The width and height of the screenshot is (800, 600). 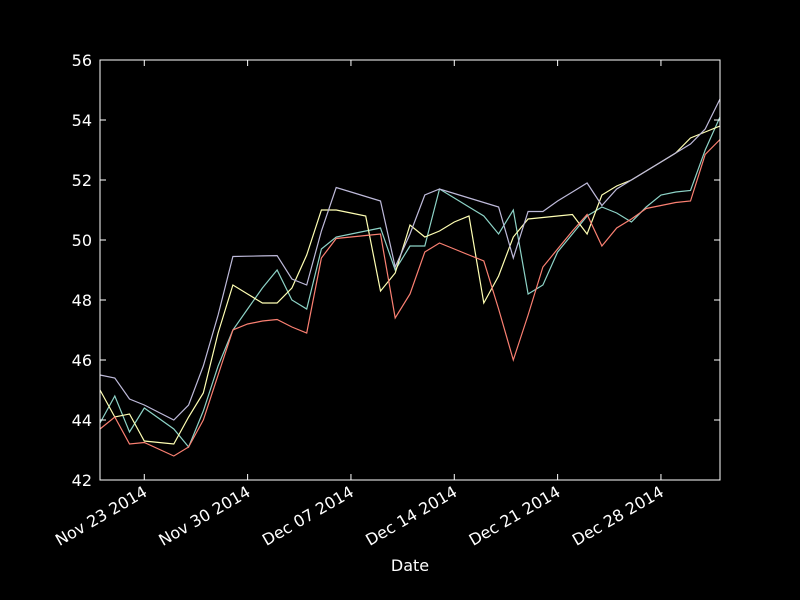 I want to click on y-tick-label: 46, so click(x=82, y=360).